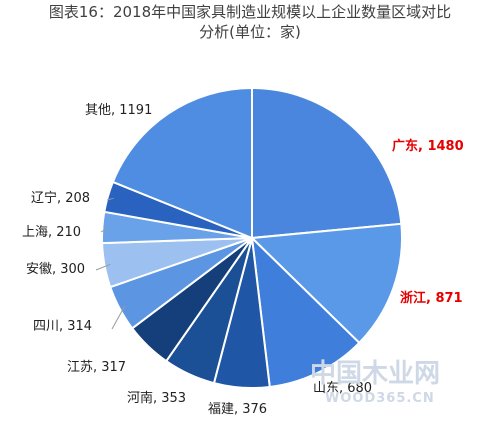 Image resolution: width=500 pixels, height=434 pixels. Describe the element at coordinates (62, 326) in the screenshot. I see `data-label-7: 四川, 314` at that location.